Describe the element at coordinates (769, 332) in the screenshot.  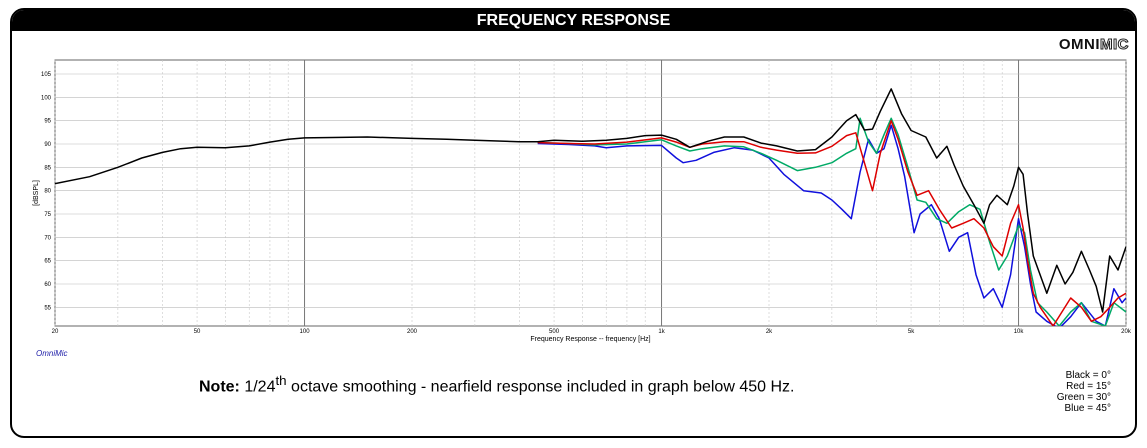
I see `x-tick-label: 2k` at that location.